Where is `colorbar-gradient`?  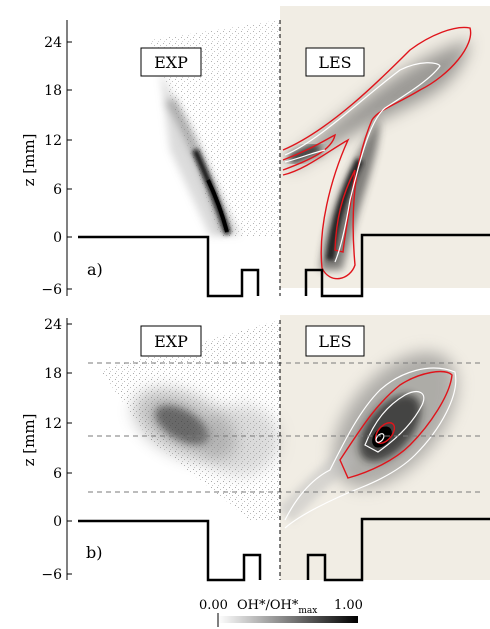
colorbar-gradient is located at coordinates (288, 619).